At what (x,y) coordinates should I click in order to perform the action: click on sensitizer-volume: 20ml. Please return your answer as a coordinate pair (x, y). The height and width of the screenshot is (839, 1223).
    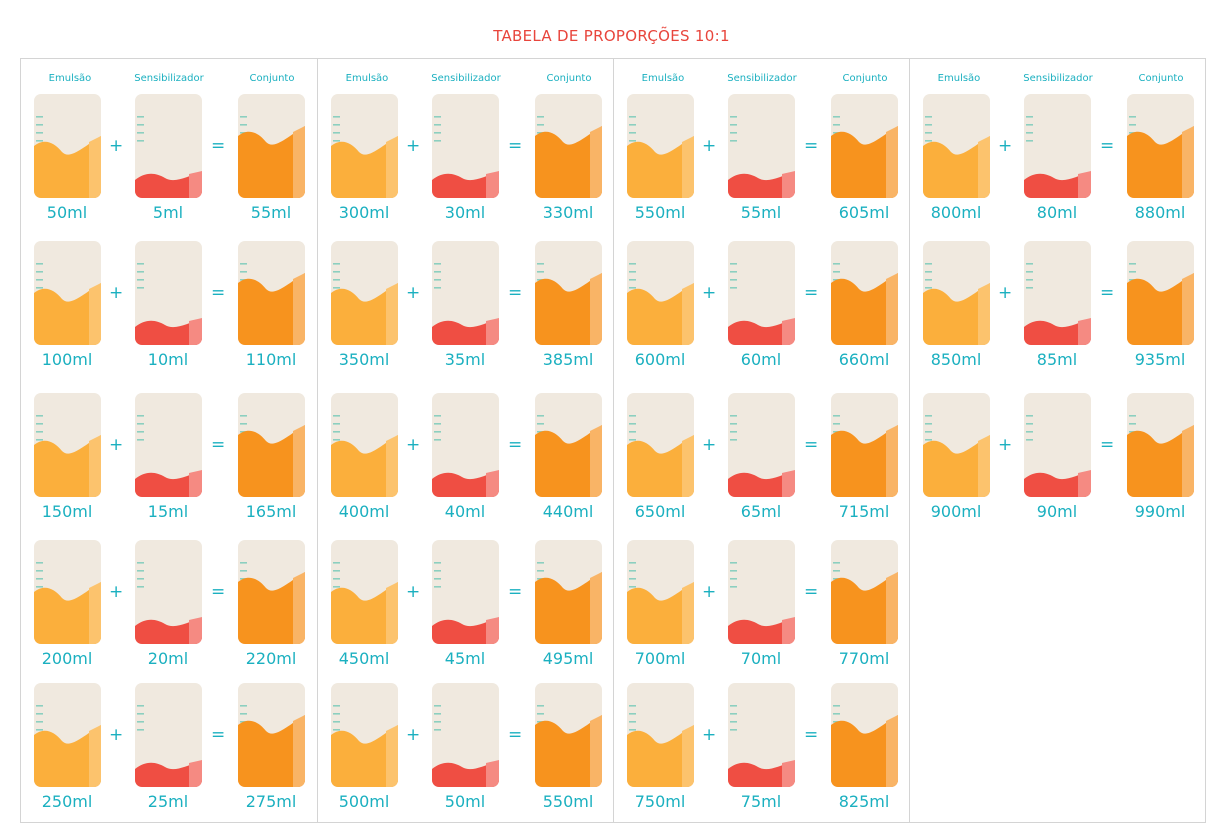
    Looking at the image, I should click on (168, 658).